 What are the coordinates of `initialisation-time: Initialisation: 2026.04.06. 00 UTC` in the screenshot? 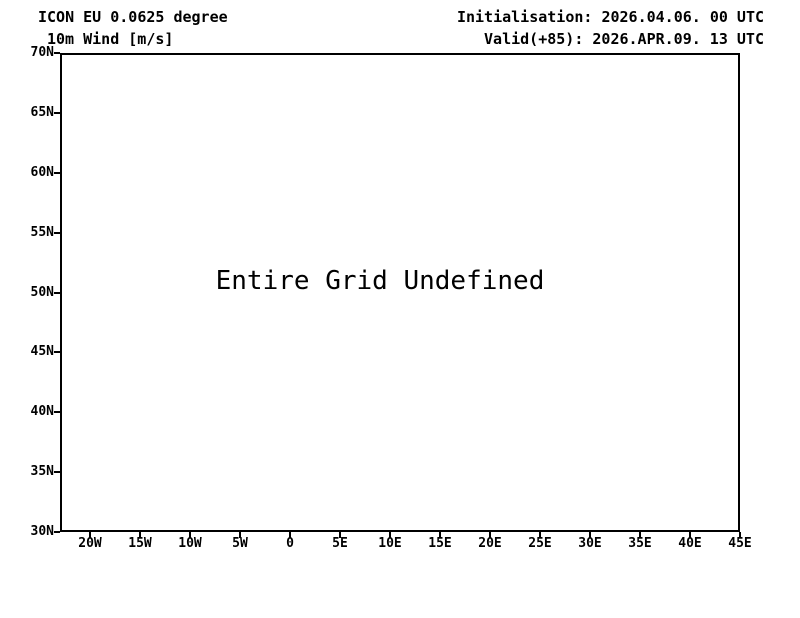 It's located at (610, 17).